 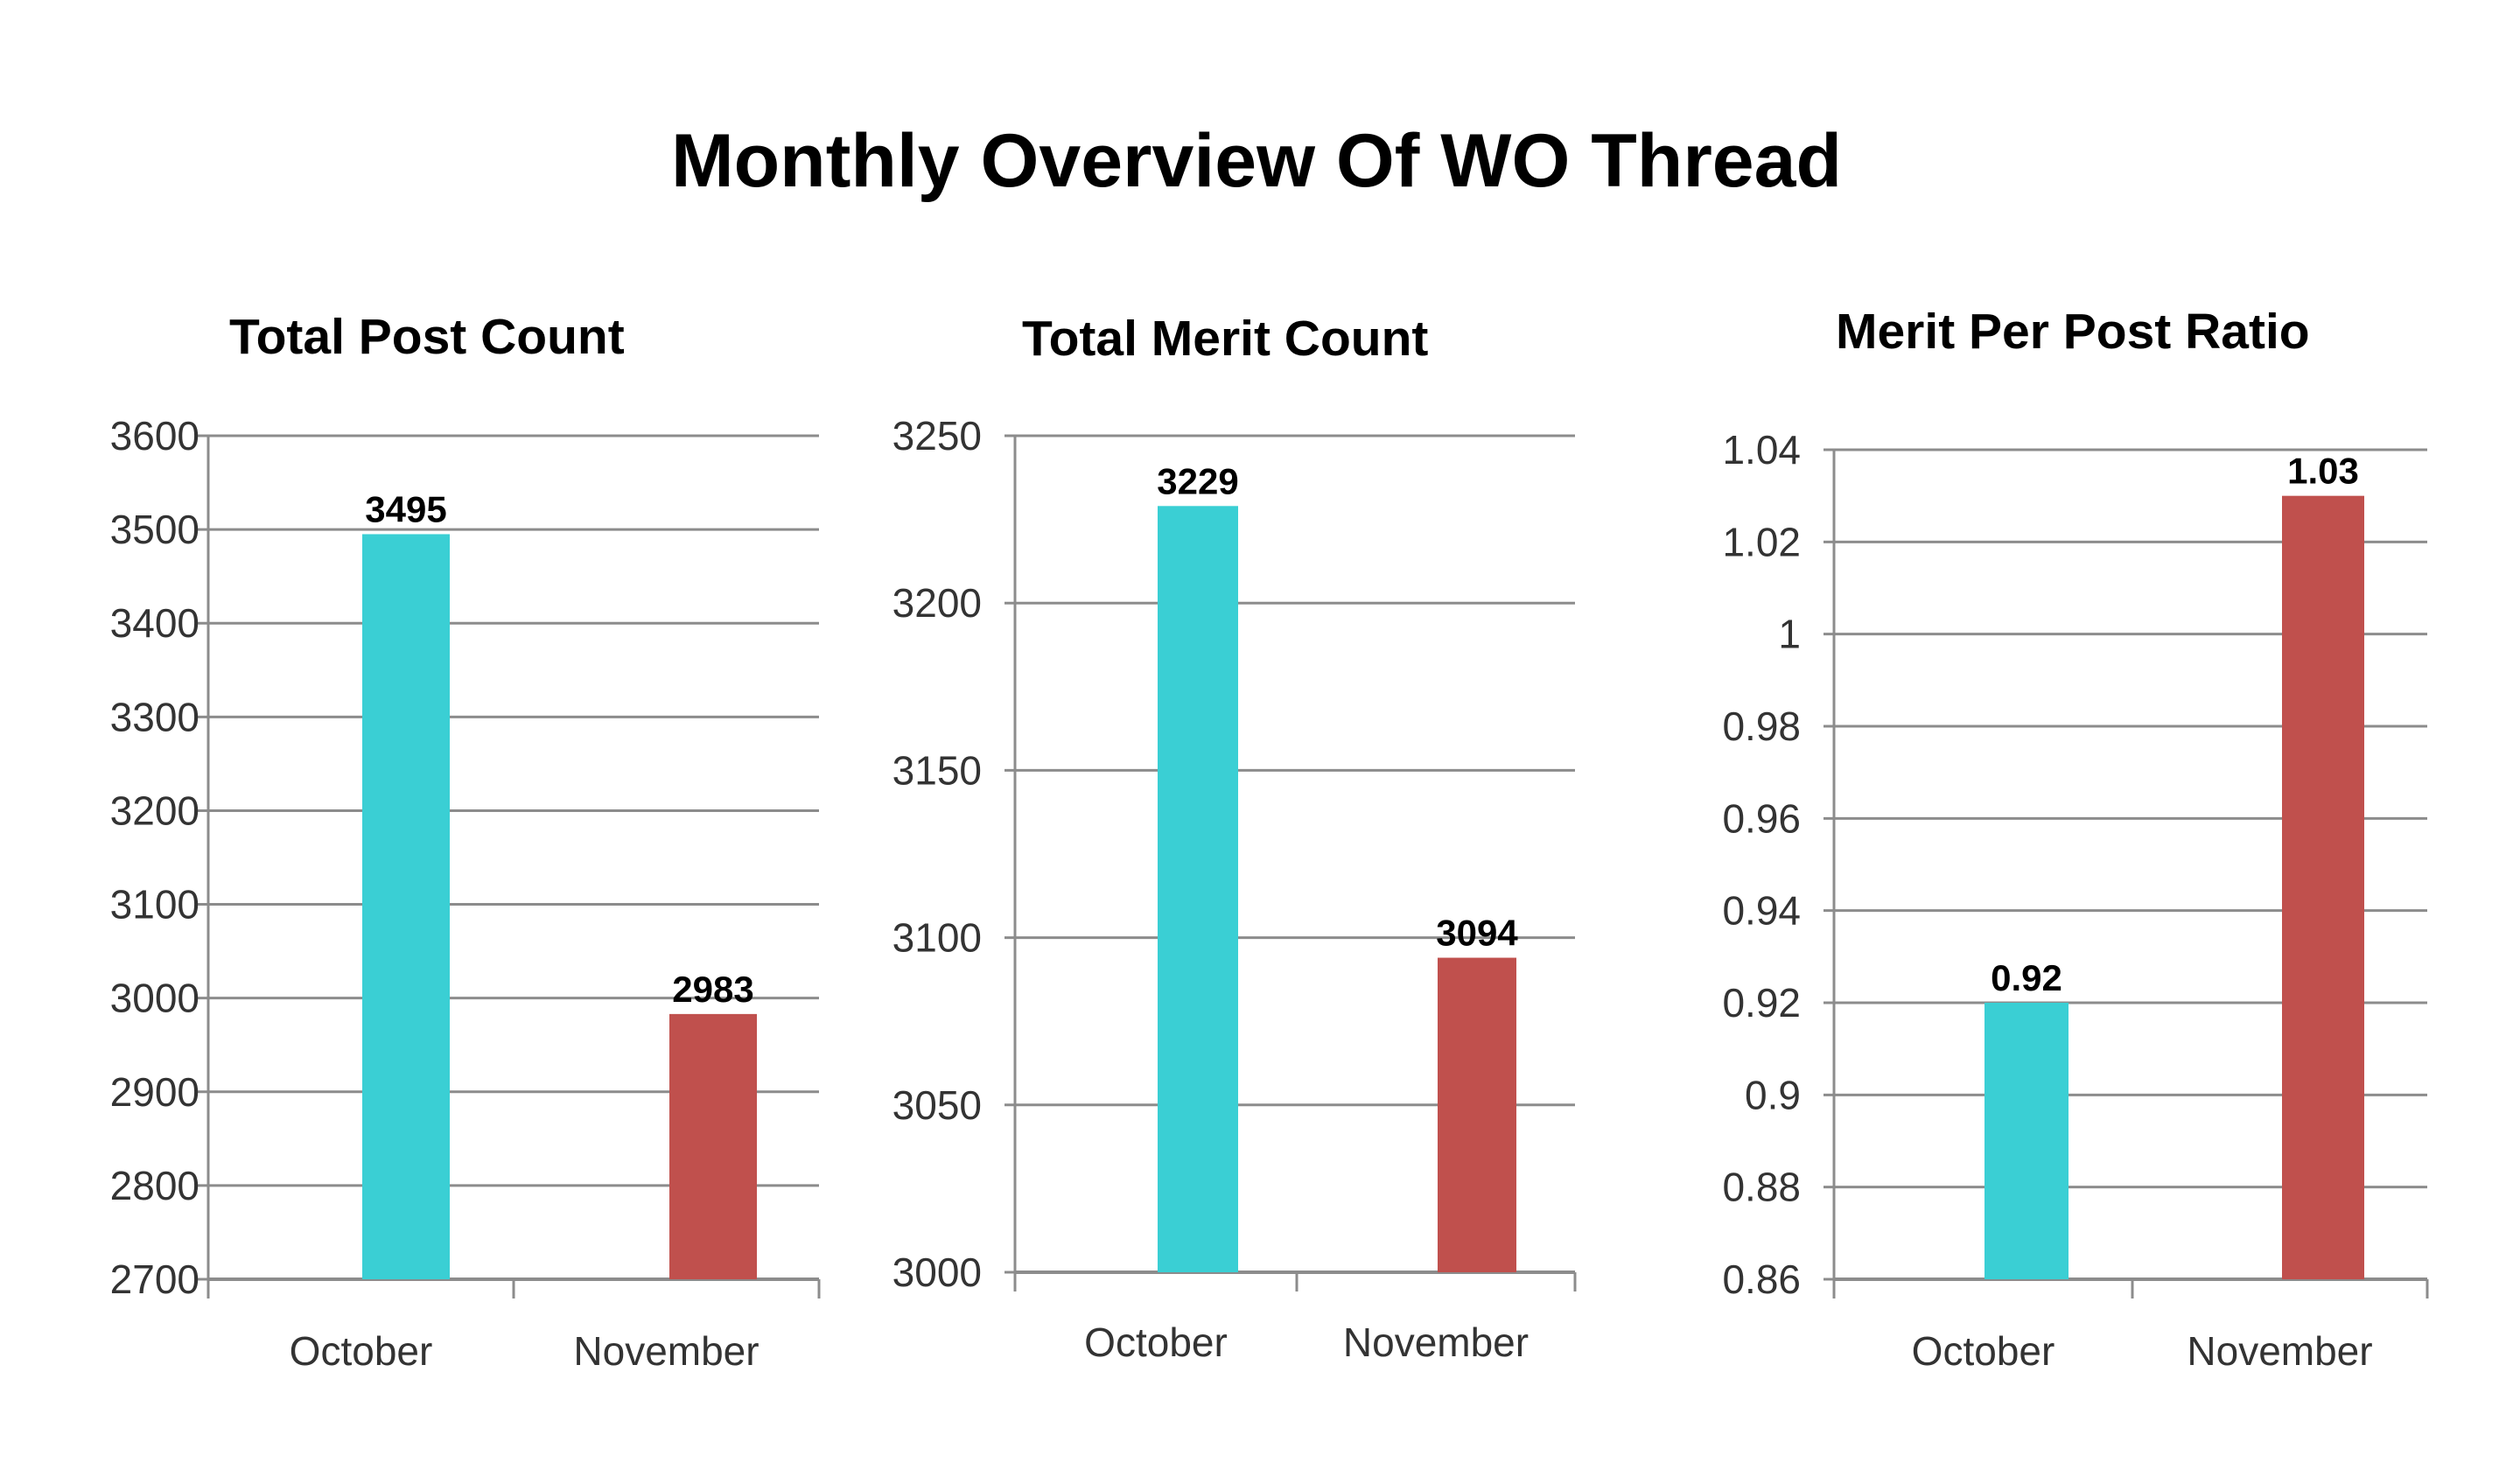 What do you see at coordinates (155, 716) in the screenshot?
I see `y-tick-label: 3300` at bounding box center [155, 716].